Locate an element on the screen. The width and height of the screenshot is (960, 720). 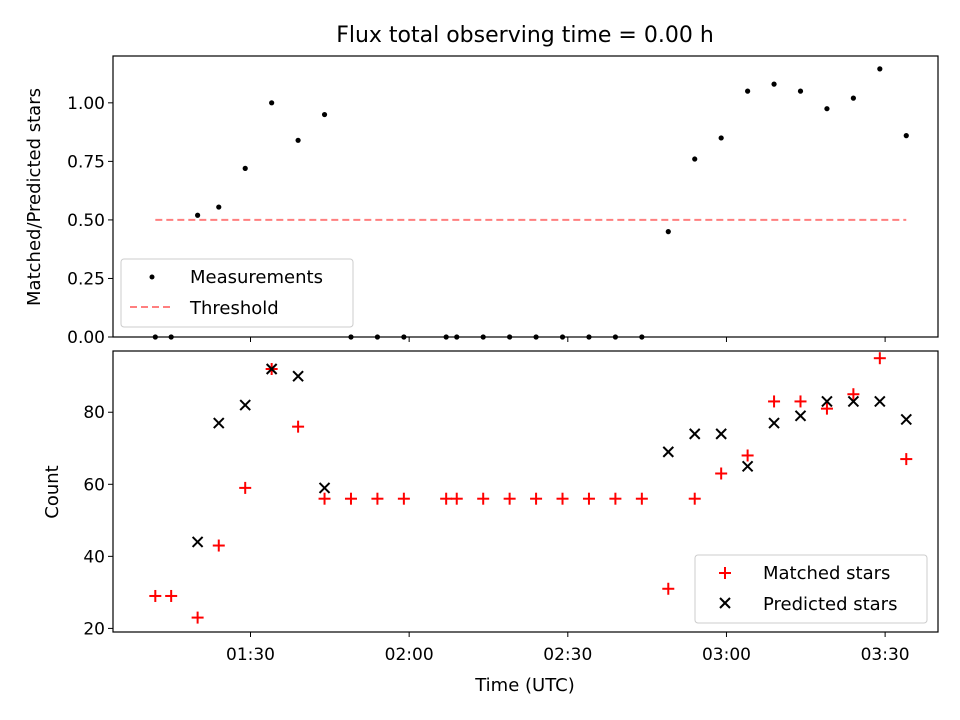
bottom-ytick-label: 80 is located at coordinates (94, 413).